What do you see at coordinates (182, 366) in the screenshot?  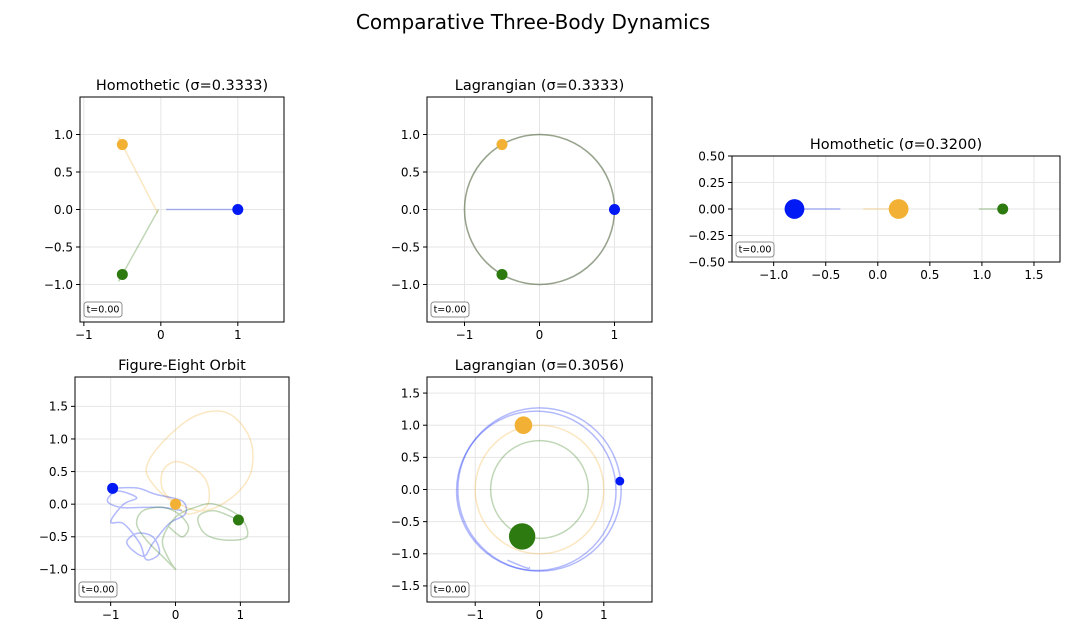 I see `panel-title: Figure-Eight Orbit` at bounding box center [182, 366].